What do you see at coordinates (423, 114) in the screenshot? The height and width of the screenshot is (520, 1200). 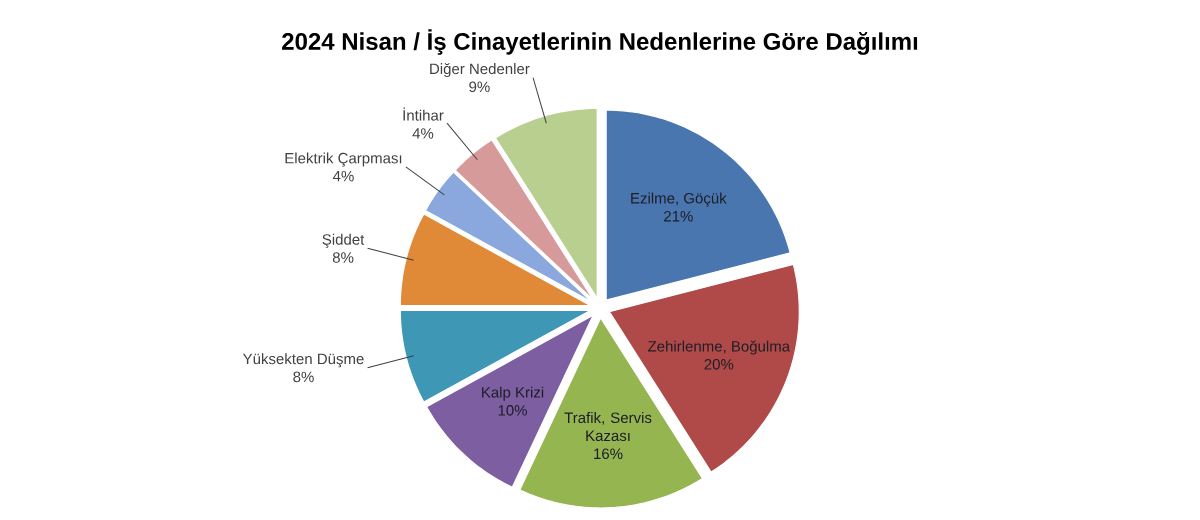 I see `slice-label: İntihar` at bounding box center [423, 114].